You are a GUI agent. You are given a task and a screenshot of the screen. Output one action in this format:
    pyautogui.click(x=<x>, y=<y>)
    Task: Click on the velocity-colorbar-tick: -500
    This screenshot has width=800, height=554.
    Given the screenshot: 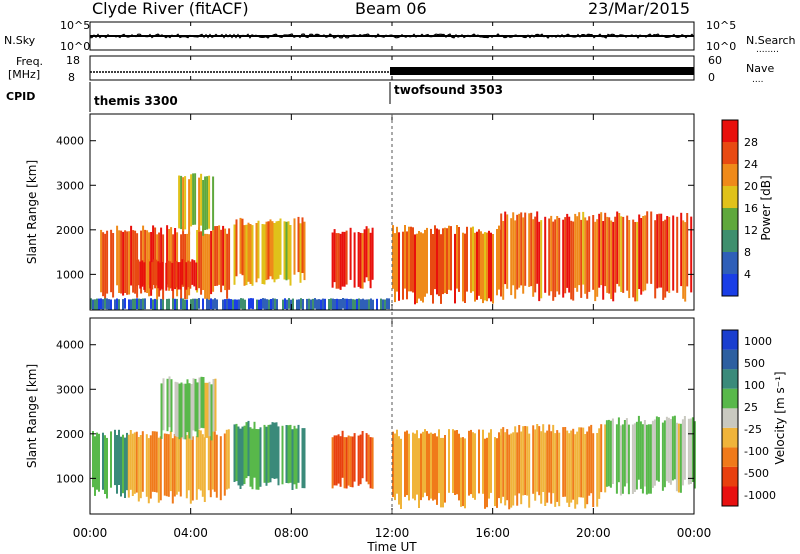 What is the action you would take?
    pyautogui.click(x=756, y=473)
    